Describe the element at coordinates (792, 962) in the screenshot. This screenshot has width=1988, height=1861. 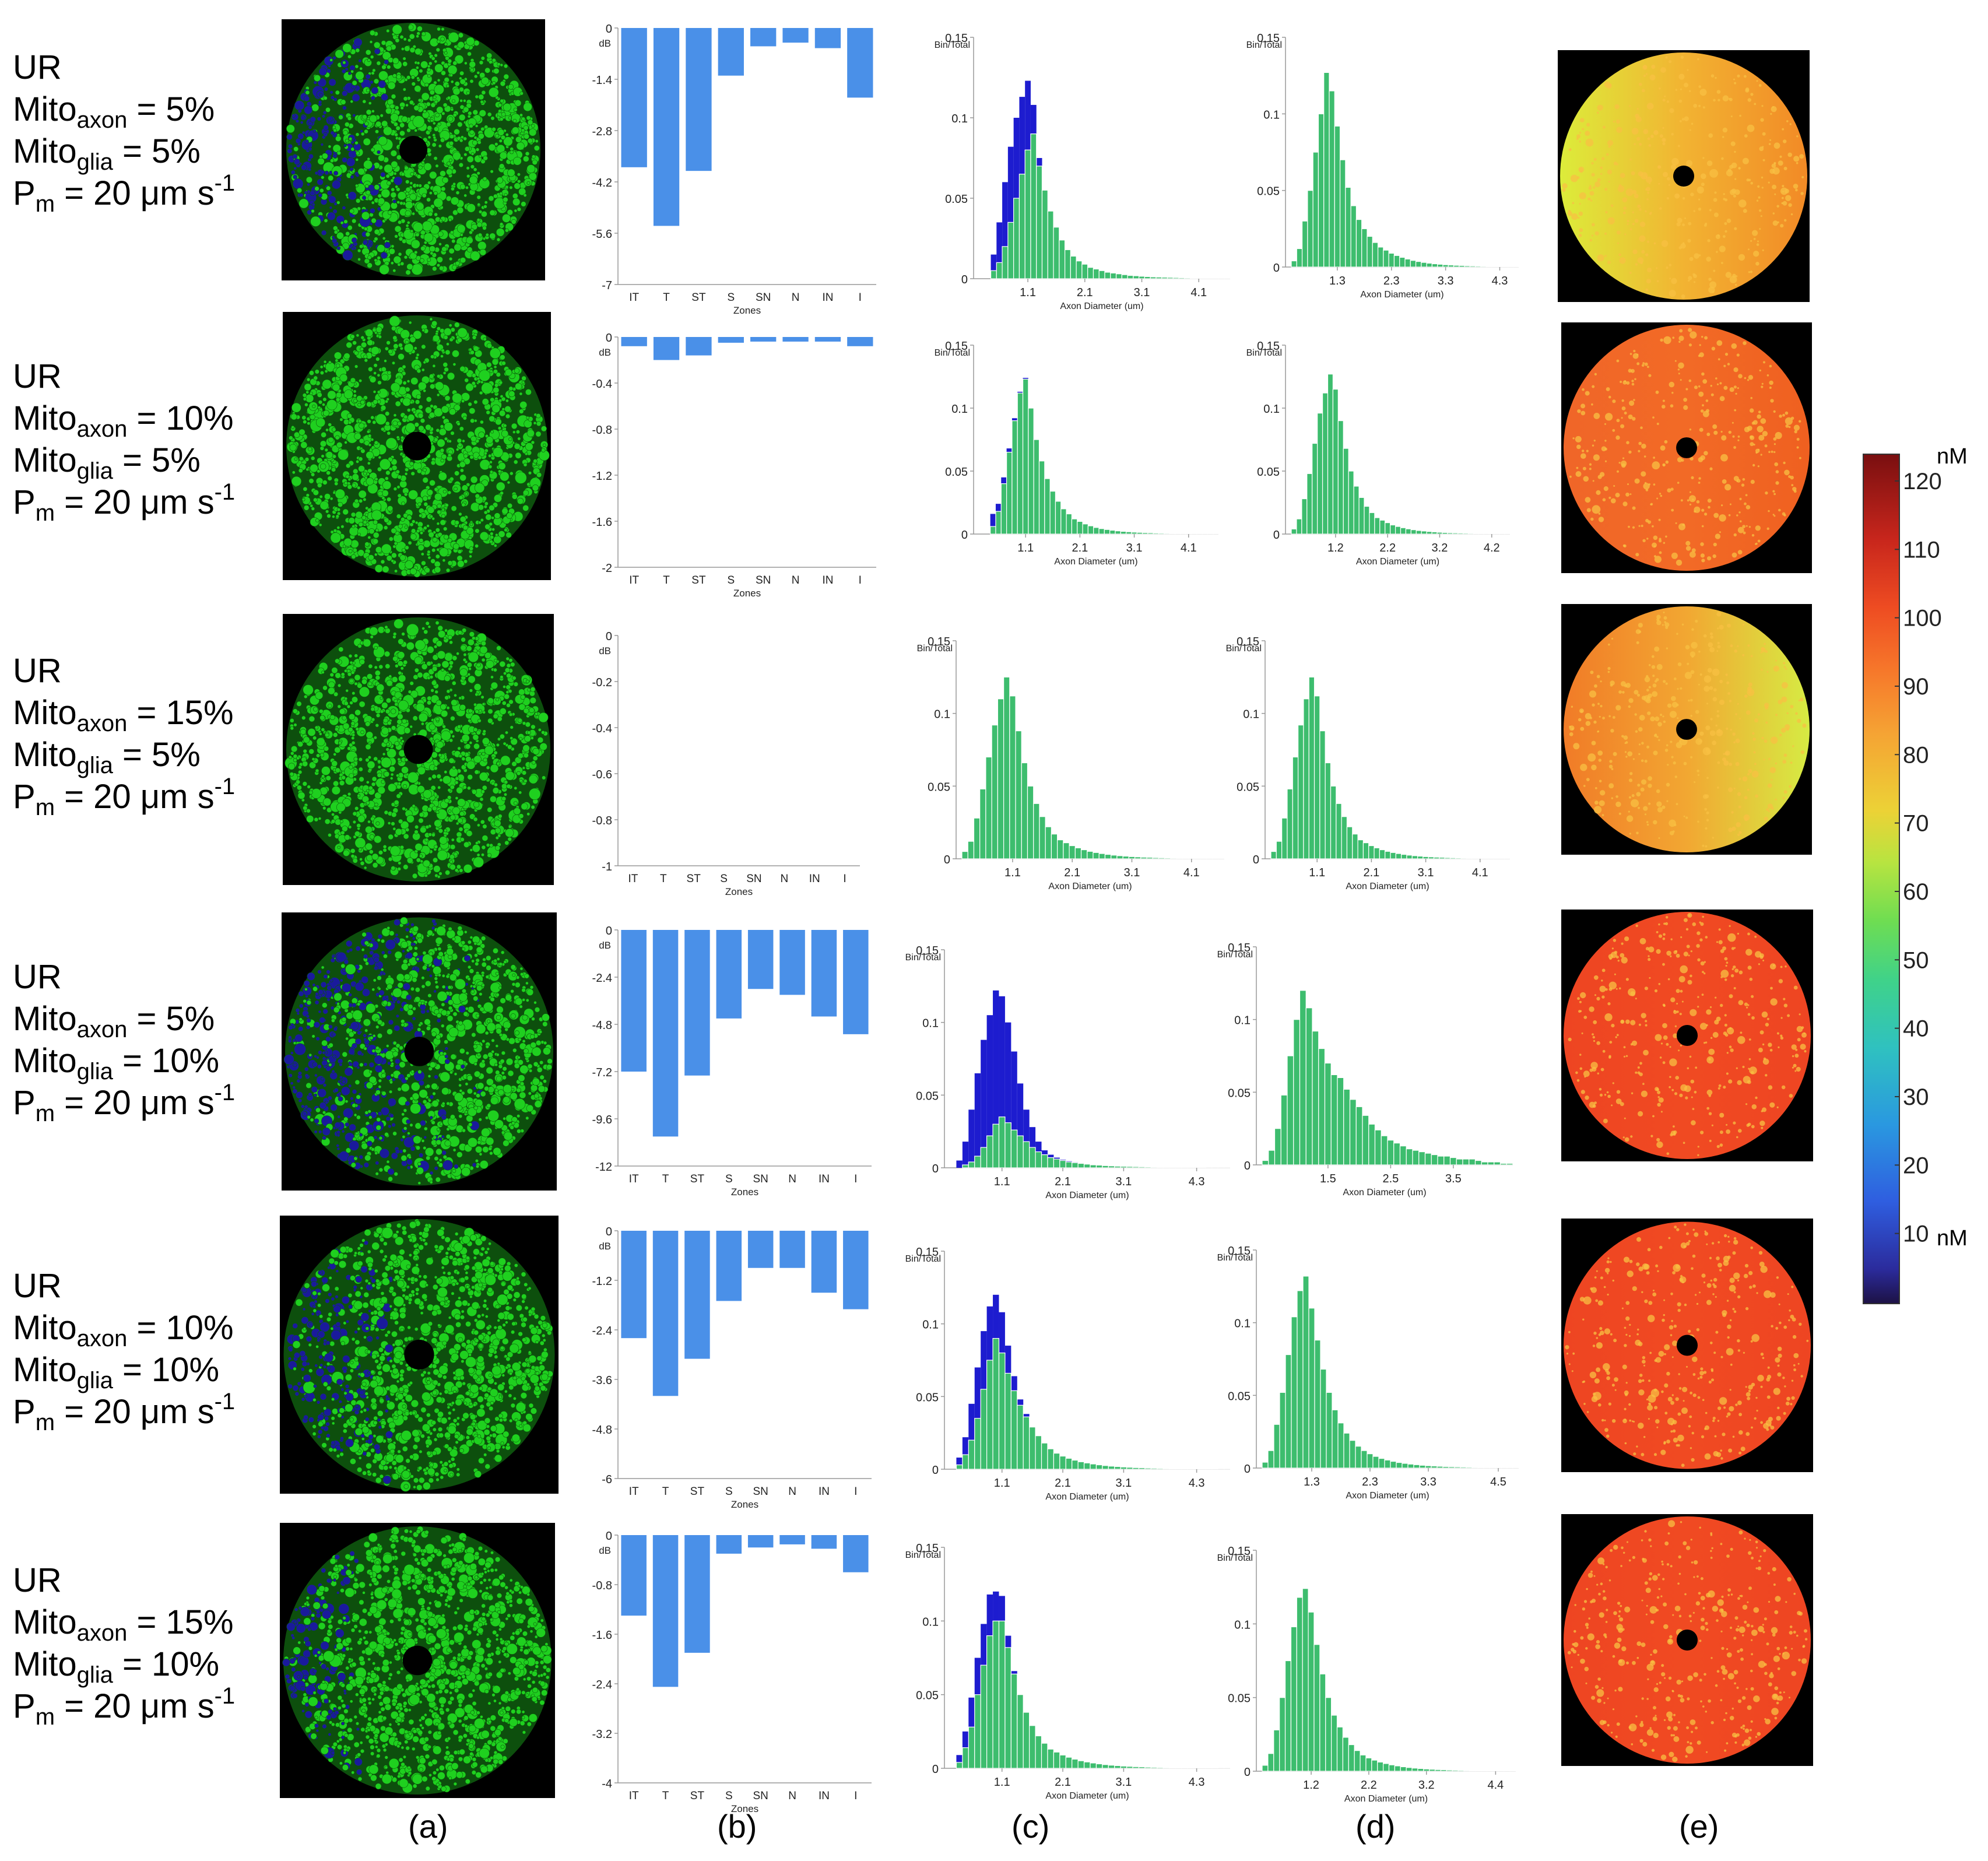
I see `bar-n` at that location.